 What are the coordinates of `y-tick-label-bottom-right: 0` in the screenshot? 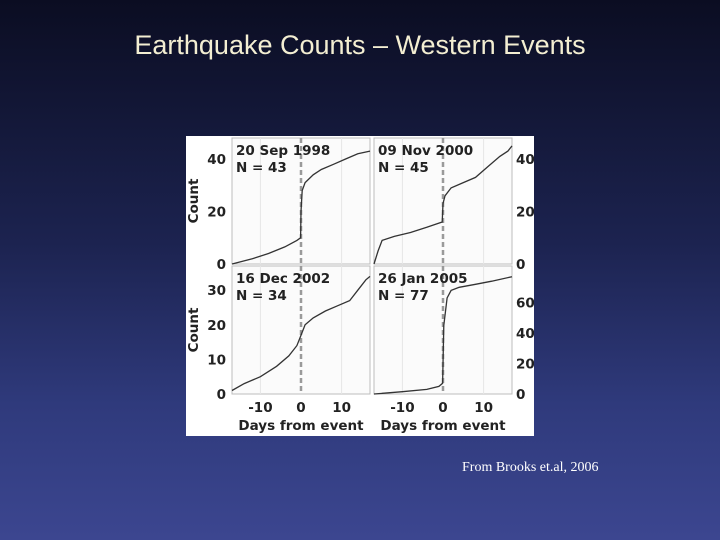 It's located at (520, 395).